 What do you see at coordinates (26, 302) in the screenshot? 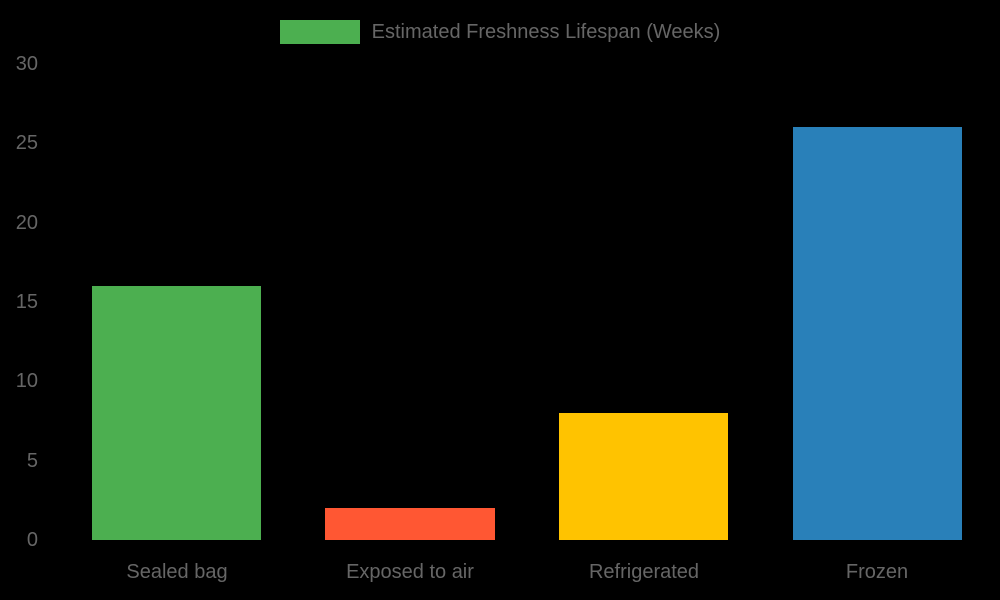
I see `y-tick: 15` at bounding box center [26, 302].